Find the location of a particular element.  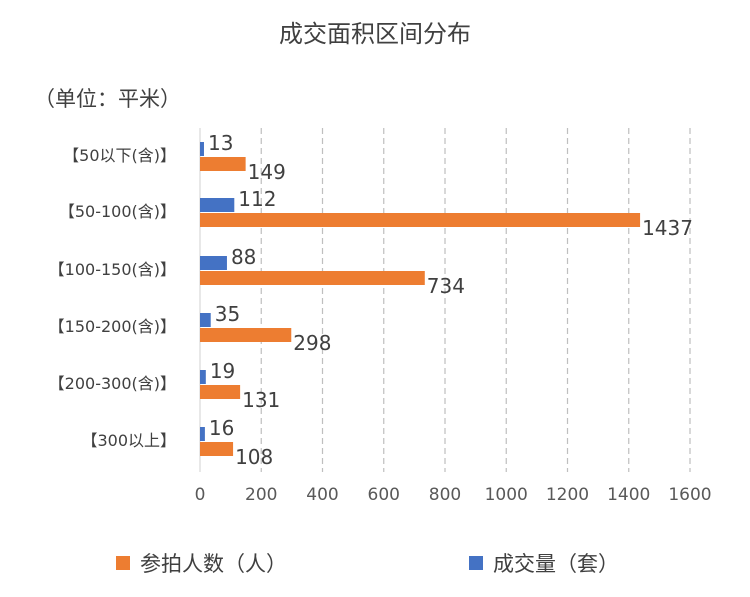

chart-legend: 参拍人数（人） 成交量（套） is located at coordinates (375, 563).